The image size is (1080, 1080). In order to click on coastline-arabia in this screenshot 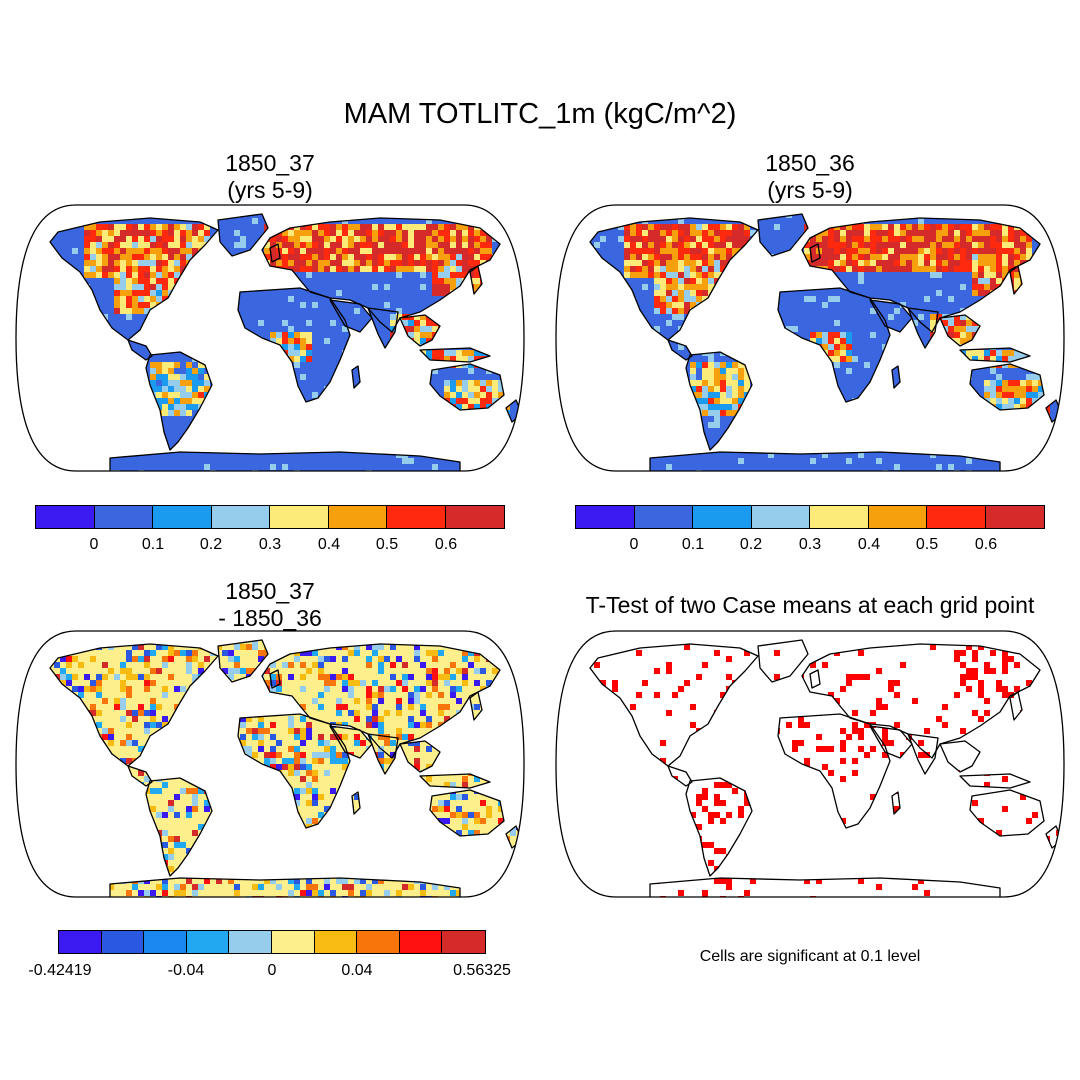, I will do `click(891, 742)`.